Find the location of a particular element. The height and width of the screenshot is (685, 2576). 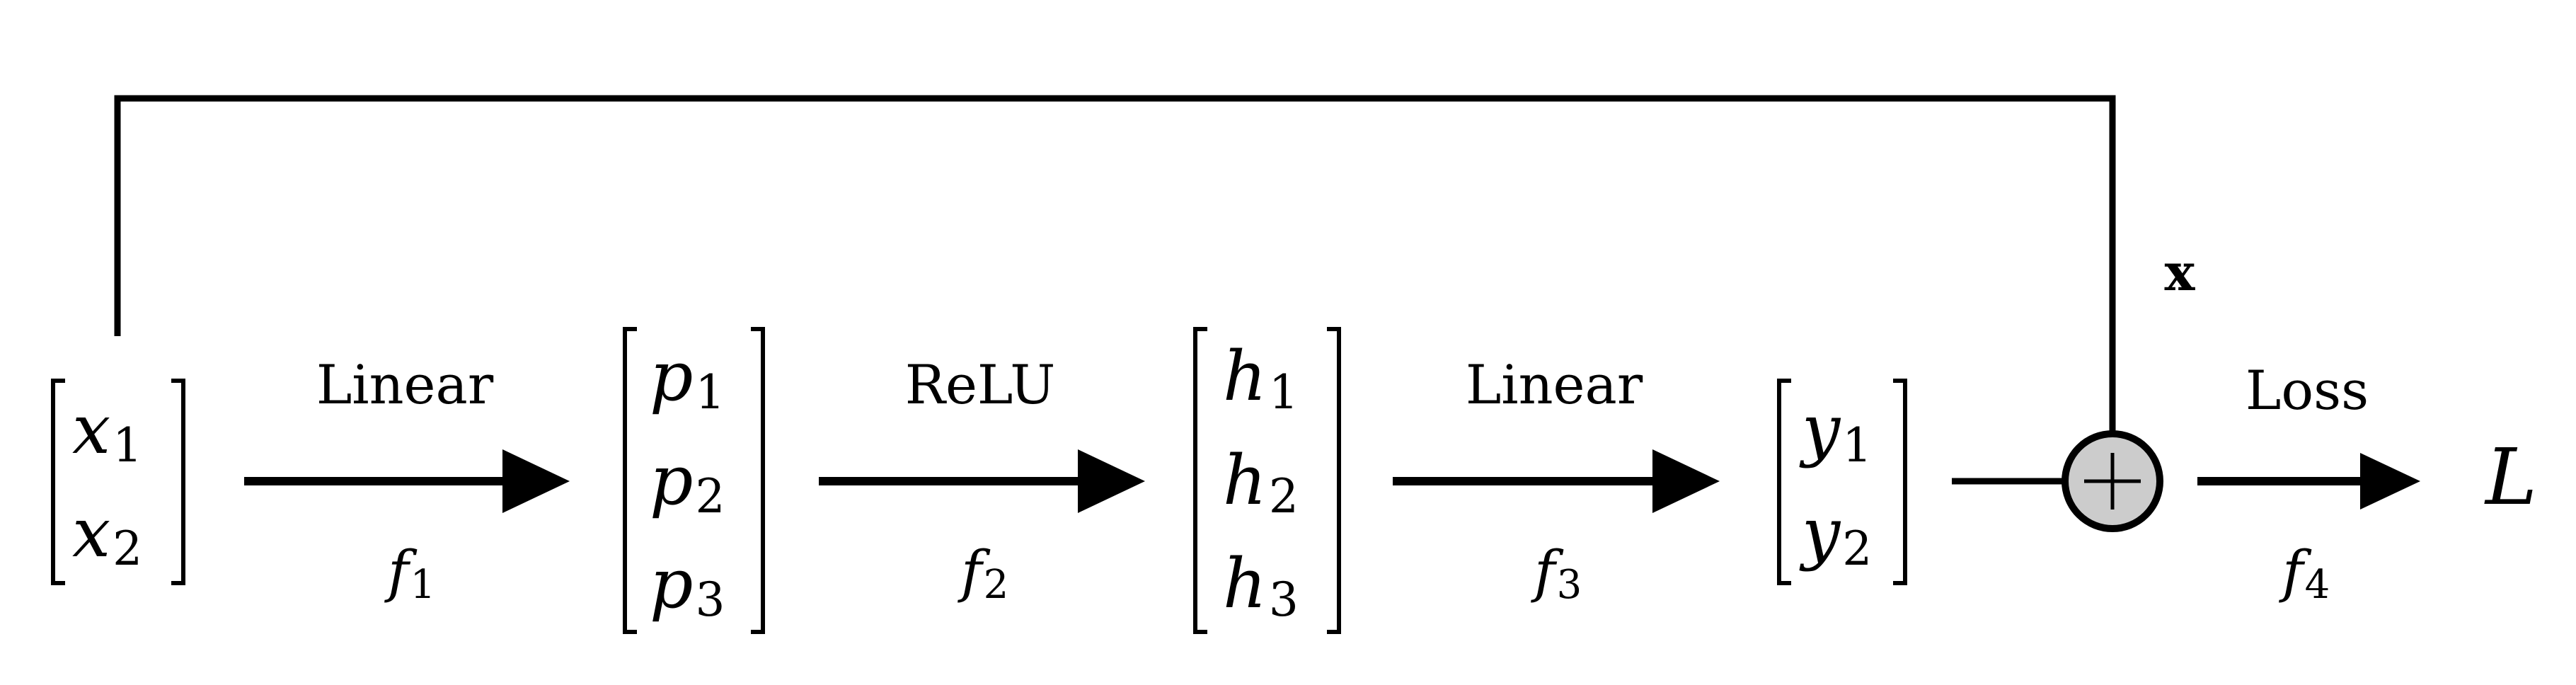

vector-y-entry-1: y1 is located at coordinates (1835, 431).